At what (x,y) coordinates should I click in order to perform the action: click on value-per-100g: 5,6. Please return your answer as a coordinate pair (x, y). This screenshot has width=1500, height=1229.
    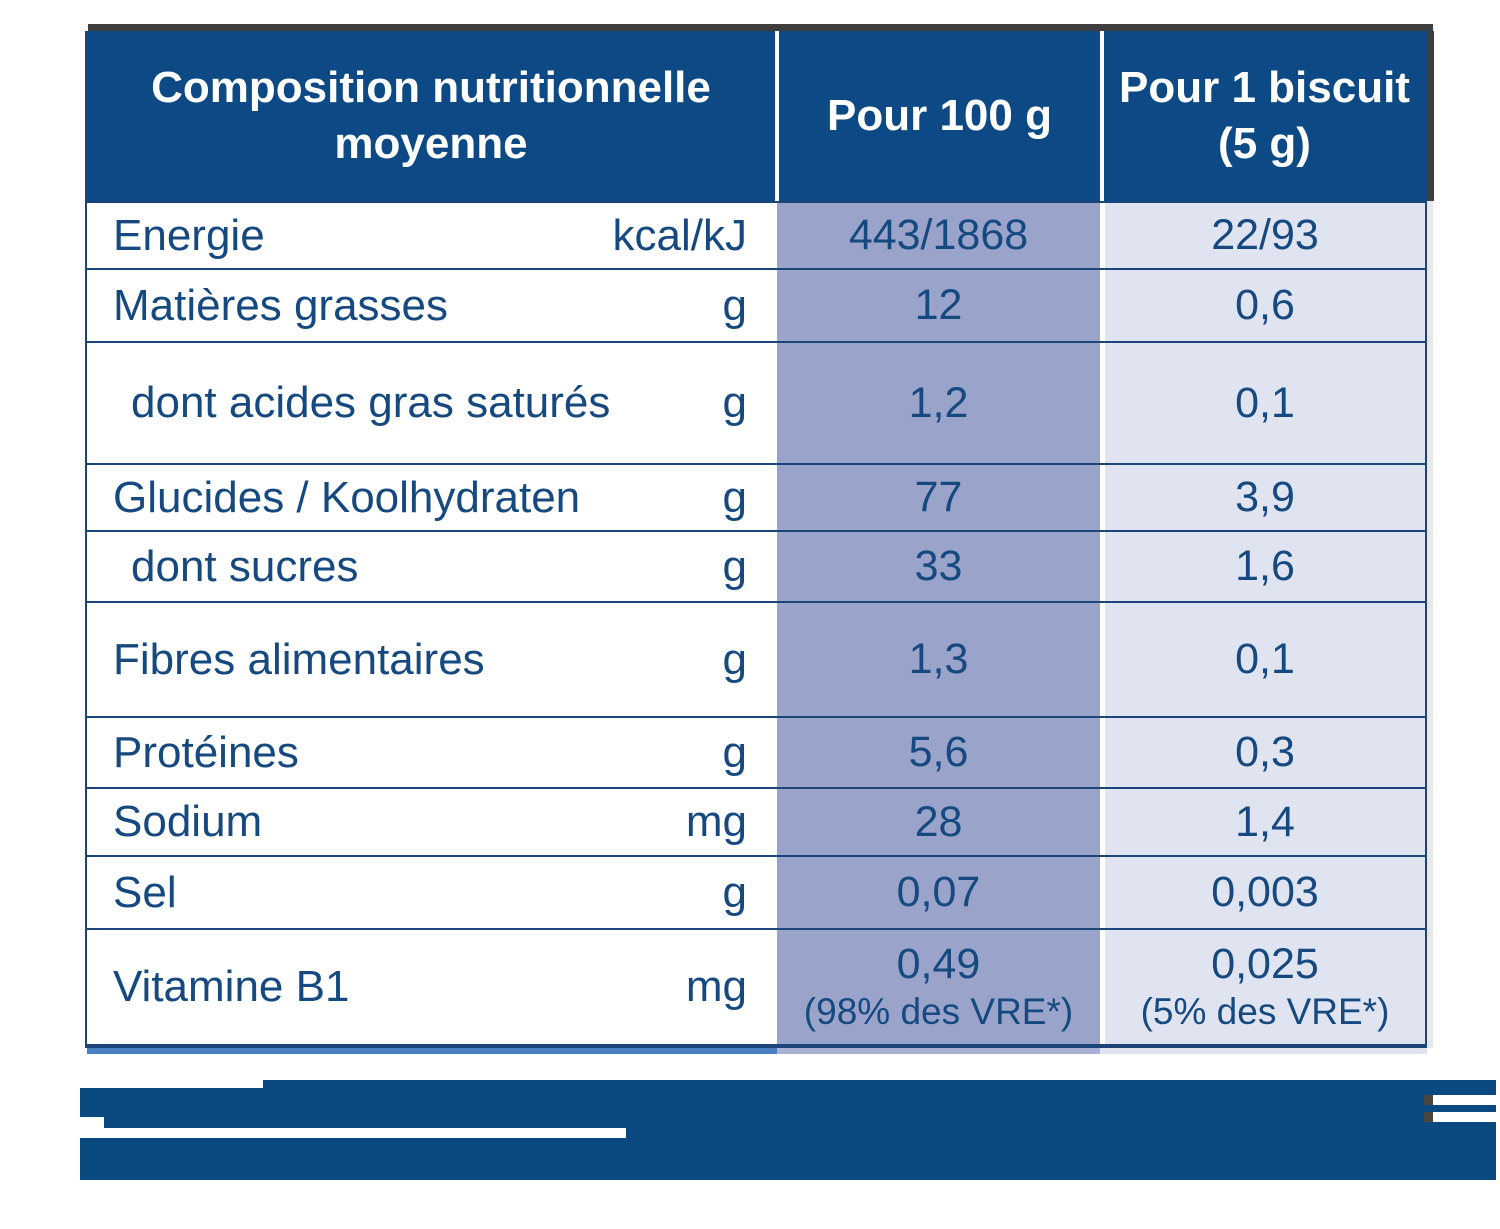
    Looking at the image, I should click on (938, 752).